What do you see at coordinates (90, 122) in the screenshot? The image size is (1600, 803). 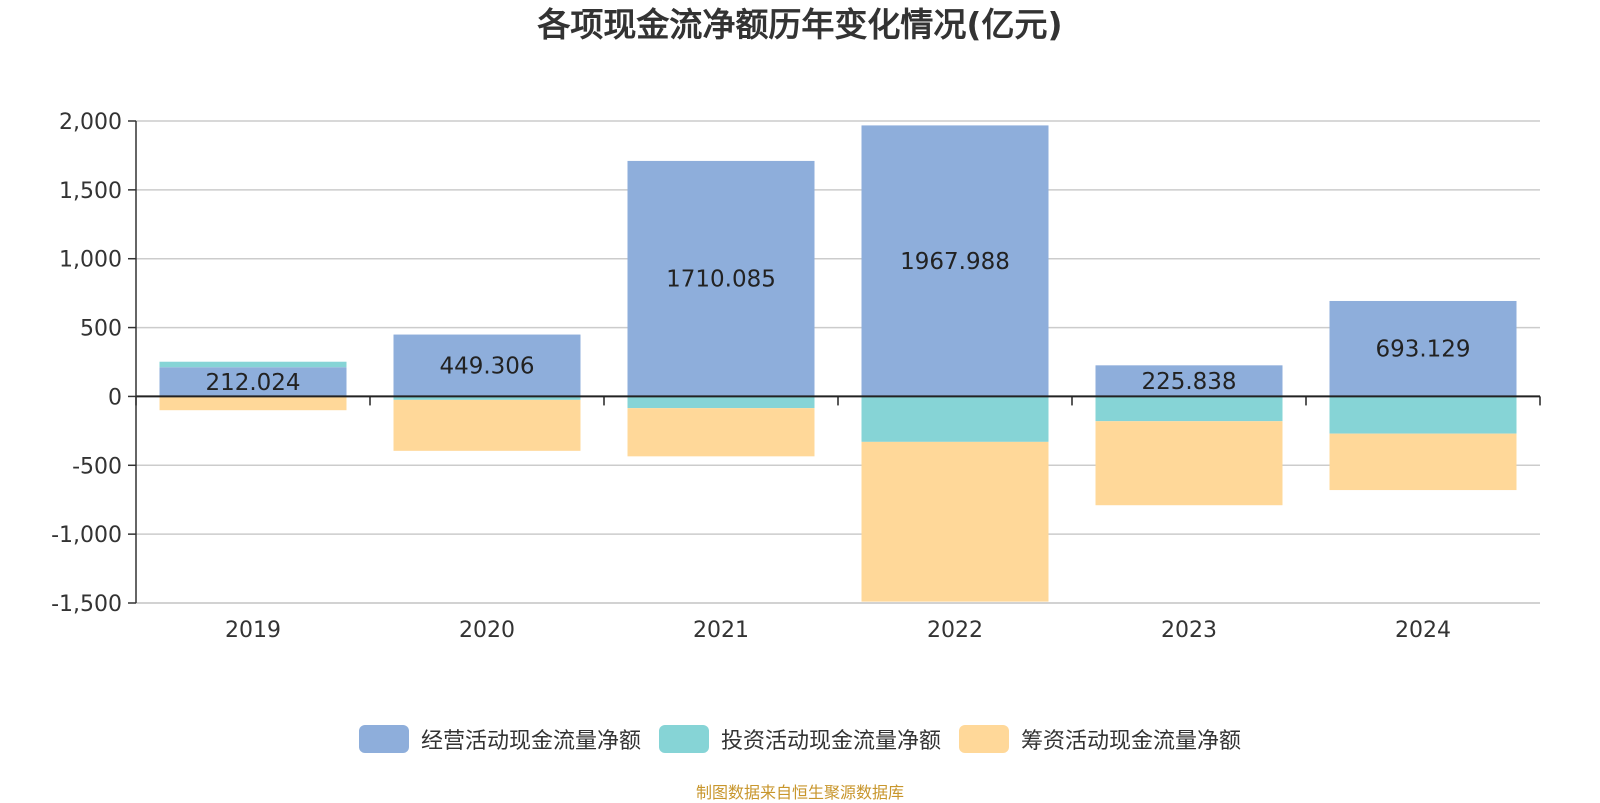 I see `y-tick-label-0: 2,000` at bounding box center [90, 122].